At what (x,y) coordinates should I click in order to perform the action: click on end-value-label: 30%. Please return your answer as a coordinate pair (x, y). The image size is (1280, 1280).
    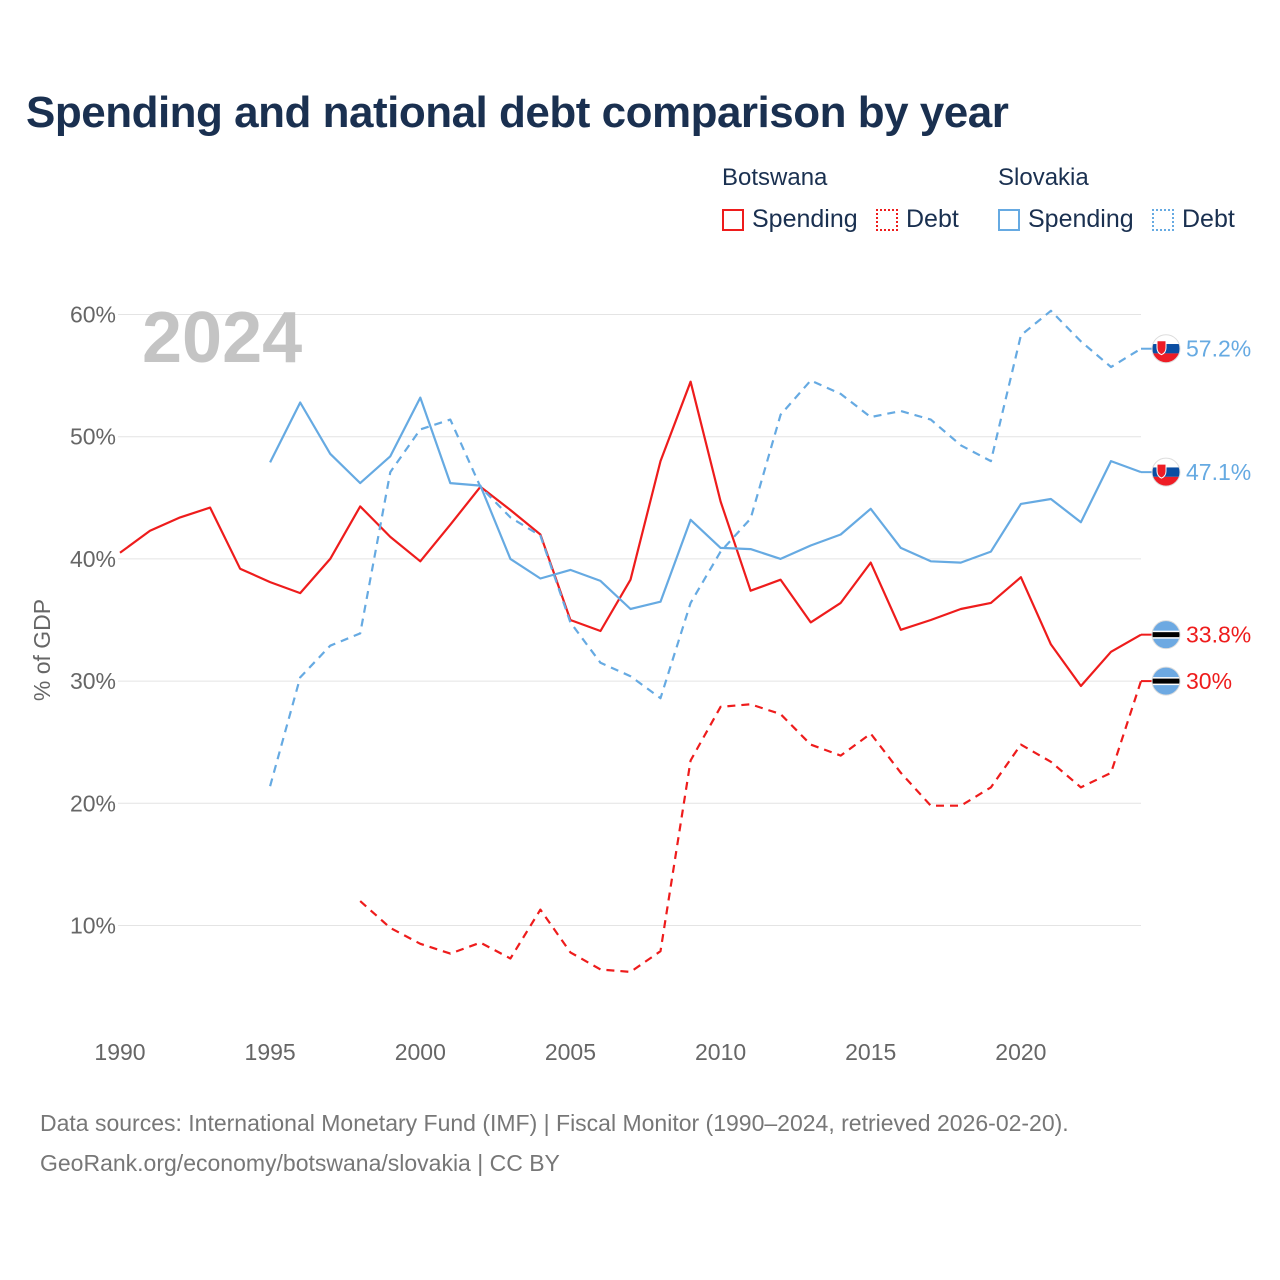
    Looking at the image, I should click on (1209, 681).